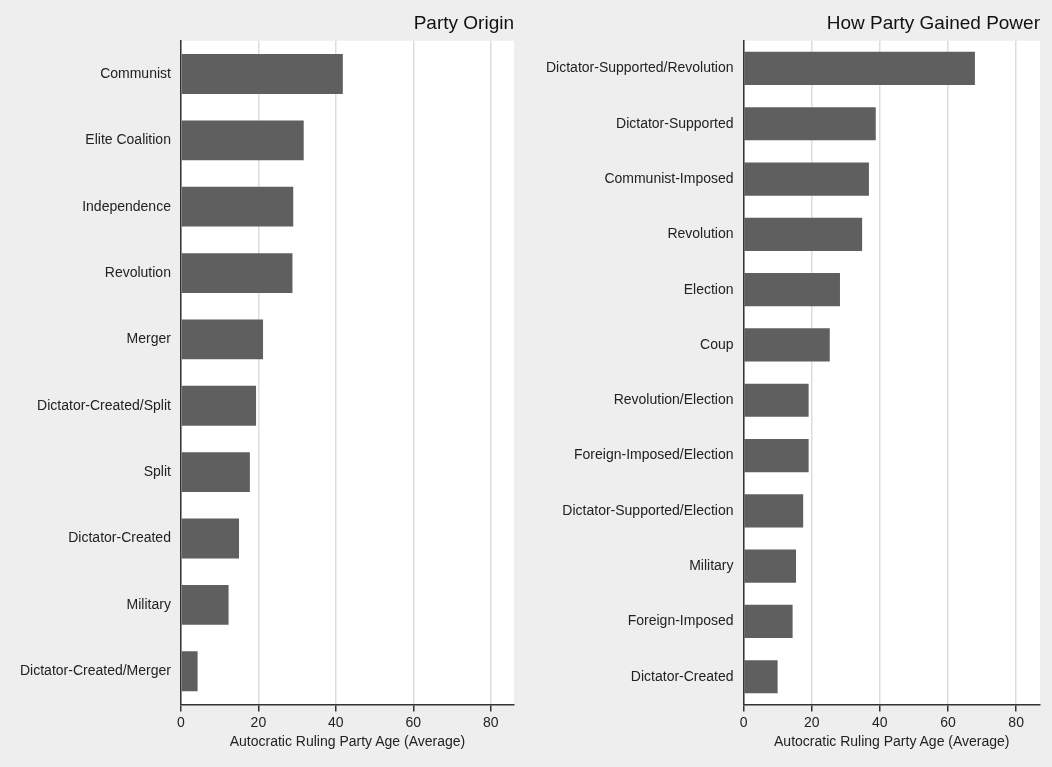  What do you see at coordinates (96, 670) in the screenshot?
I see `y-tick-label: Dictator-Created/Merger` at bounding box center [96, 670].